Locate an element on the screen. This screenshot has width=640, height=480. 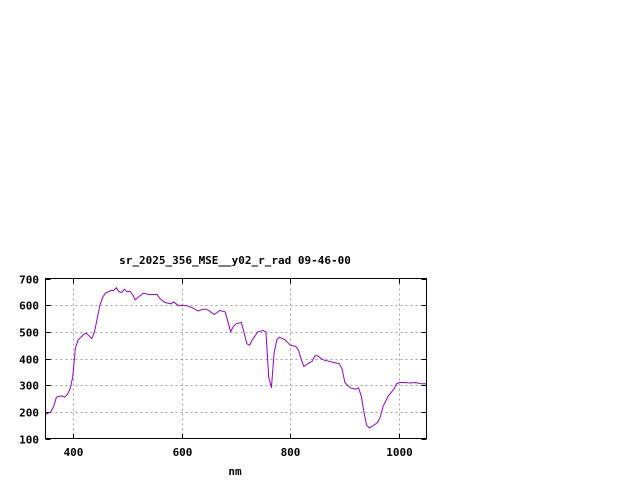
x-tick-label: 400 is located at coordinates (74, 452).